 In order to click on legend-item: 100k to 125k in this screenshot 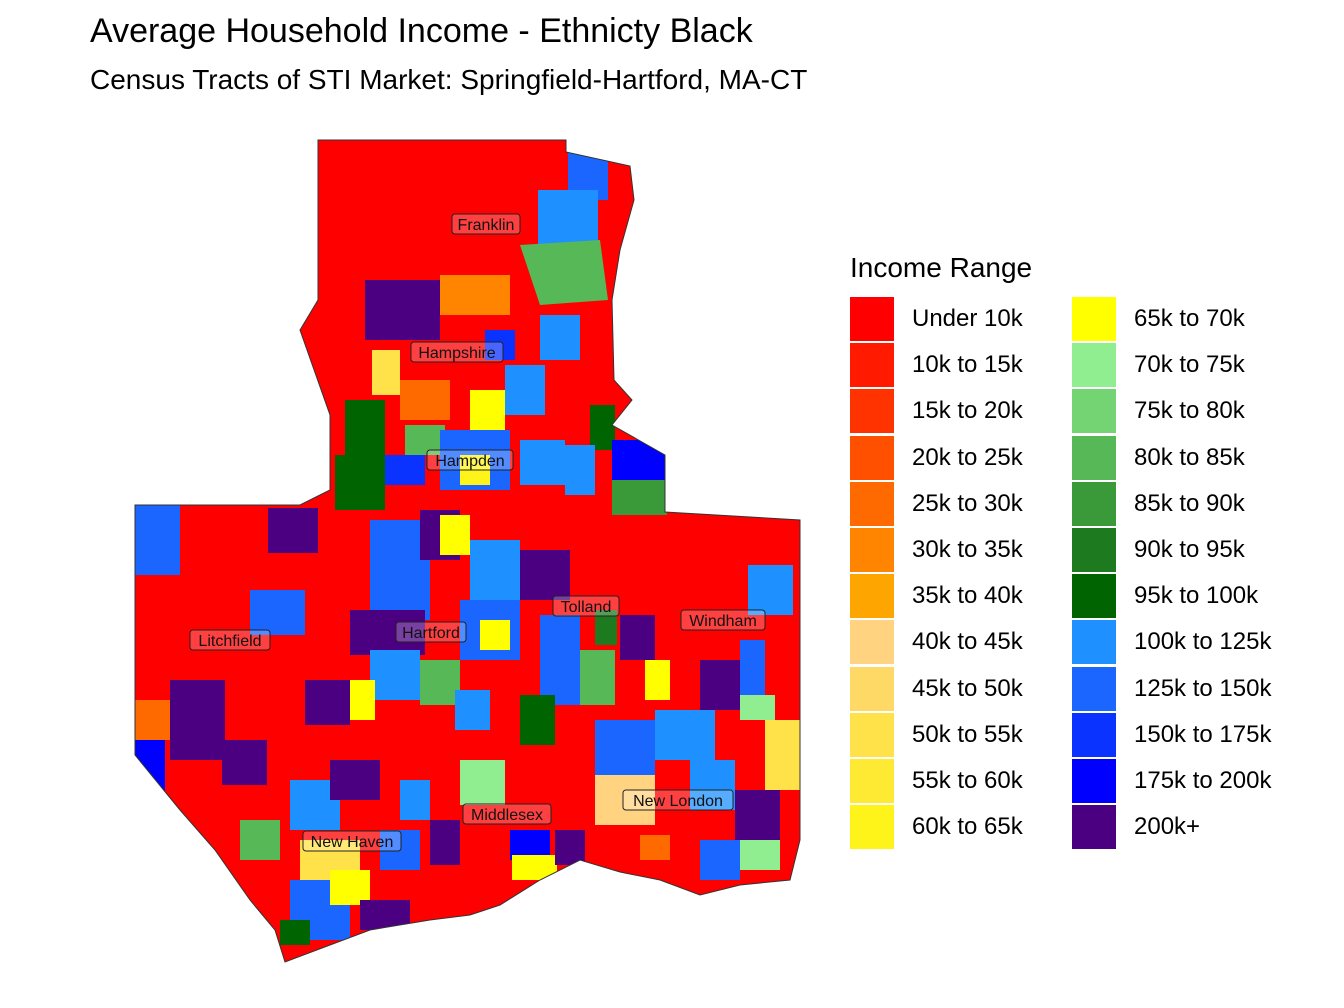, I will do `click(1173, 642)`.